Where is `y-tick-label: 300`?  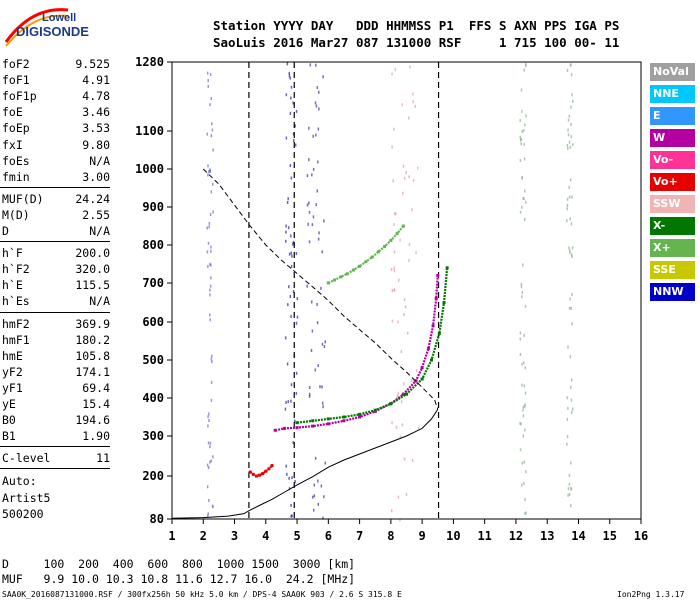
y-tick-label: 300 is located at coordinates (153, 436).